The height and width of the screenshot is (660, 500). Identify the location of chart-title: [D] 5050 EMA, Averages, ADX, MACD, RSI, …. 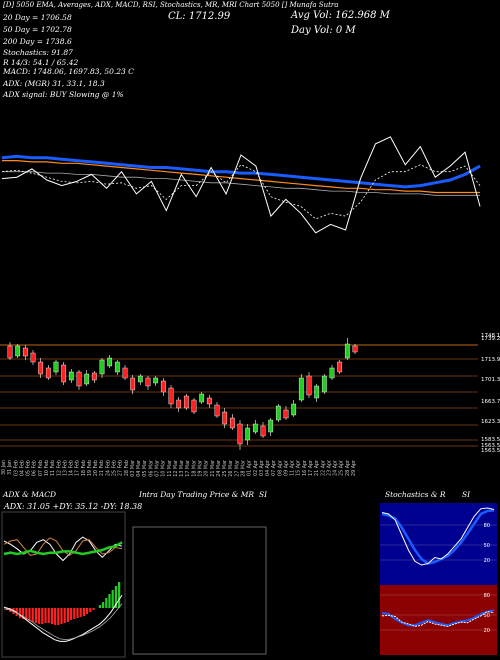
(171, 5).